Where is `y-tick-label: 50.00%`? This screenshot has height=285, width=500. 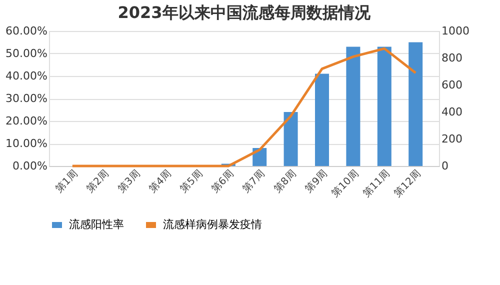 y-tick-label: 50.00% is located at coordinates (27, 53).